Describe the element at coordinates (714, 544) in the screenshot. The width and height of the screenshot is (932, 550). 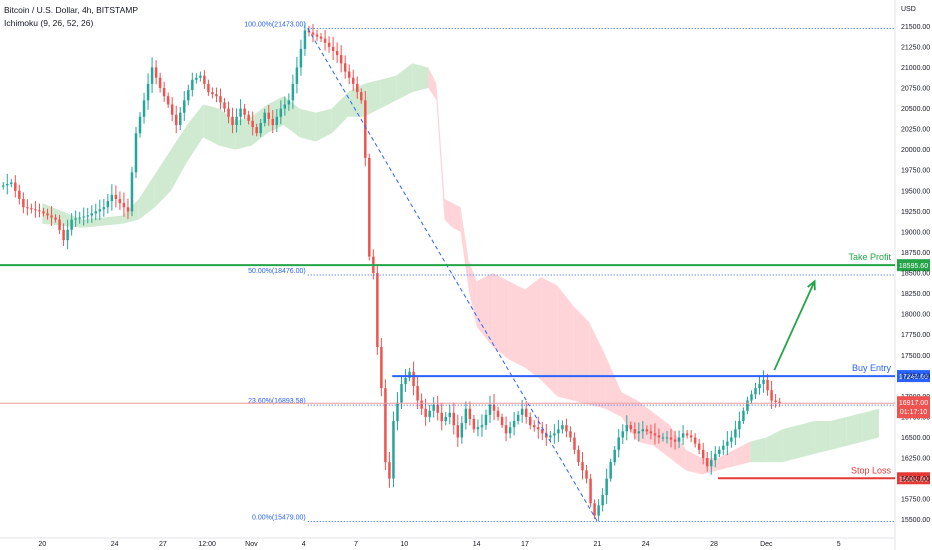
I see `x-tick-label: 28` at that location.